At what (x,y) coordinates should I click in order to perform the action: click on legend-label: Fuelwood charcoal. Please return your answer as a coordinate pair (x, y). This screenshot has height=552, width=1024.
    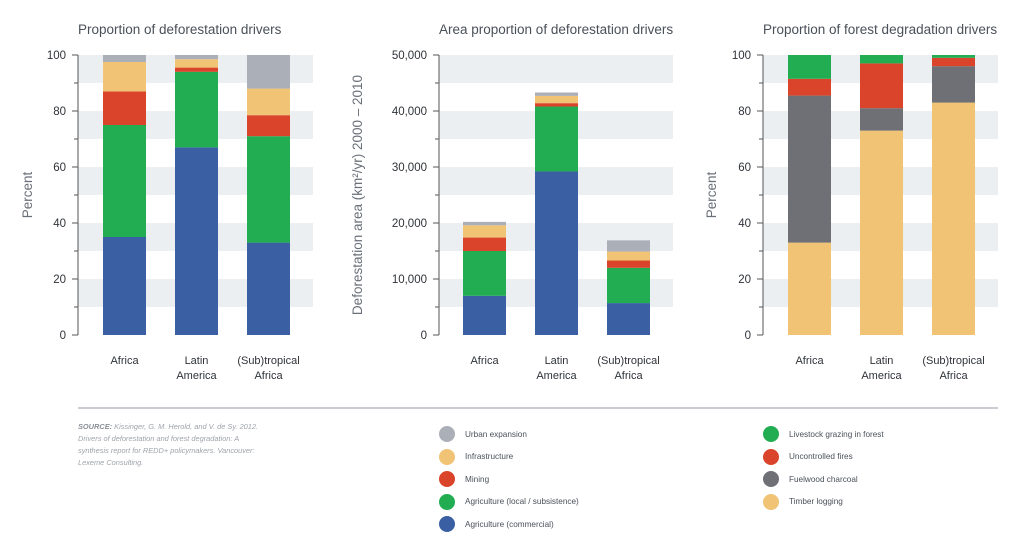
    Looking at the image, I should click on (823, 479).